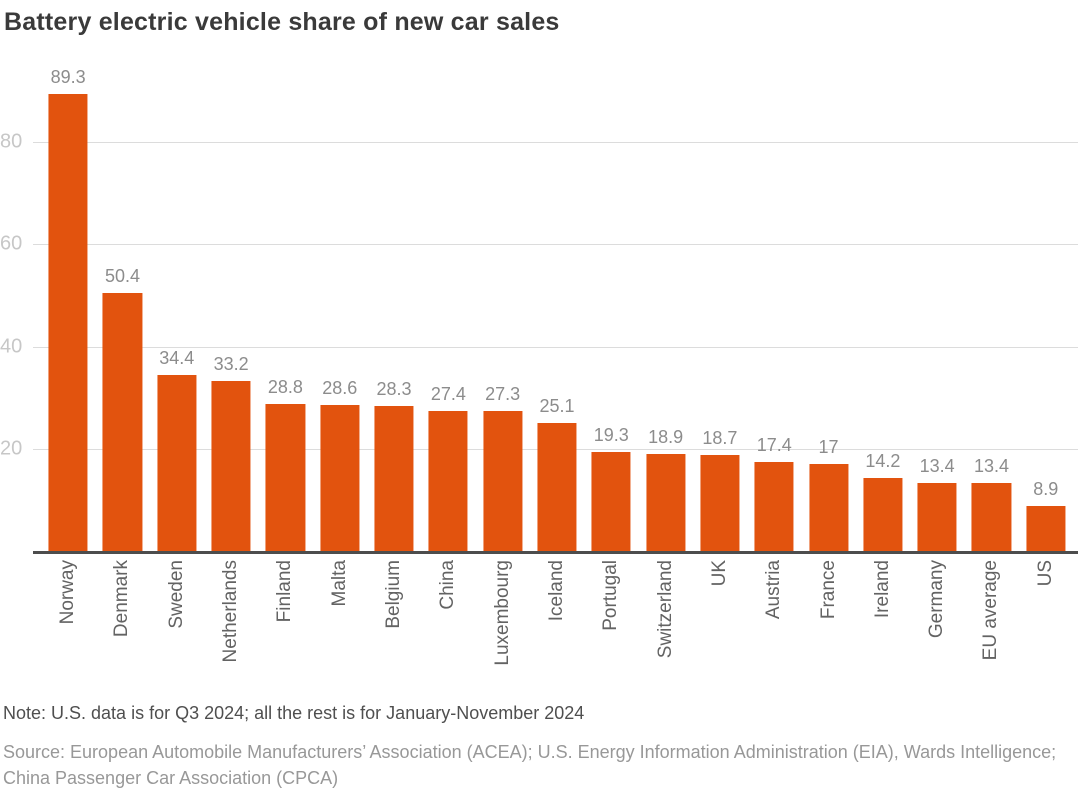 This screenshot has height=789, width=1080. I want to click on y-tick-label: 20, so click(11, 448).